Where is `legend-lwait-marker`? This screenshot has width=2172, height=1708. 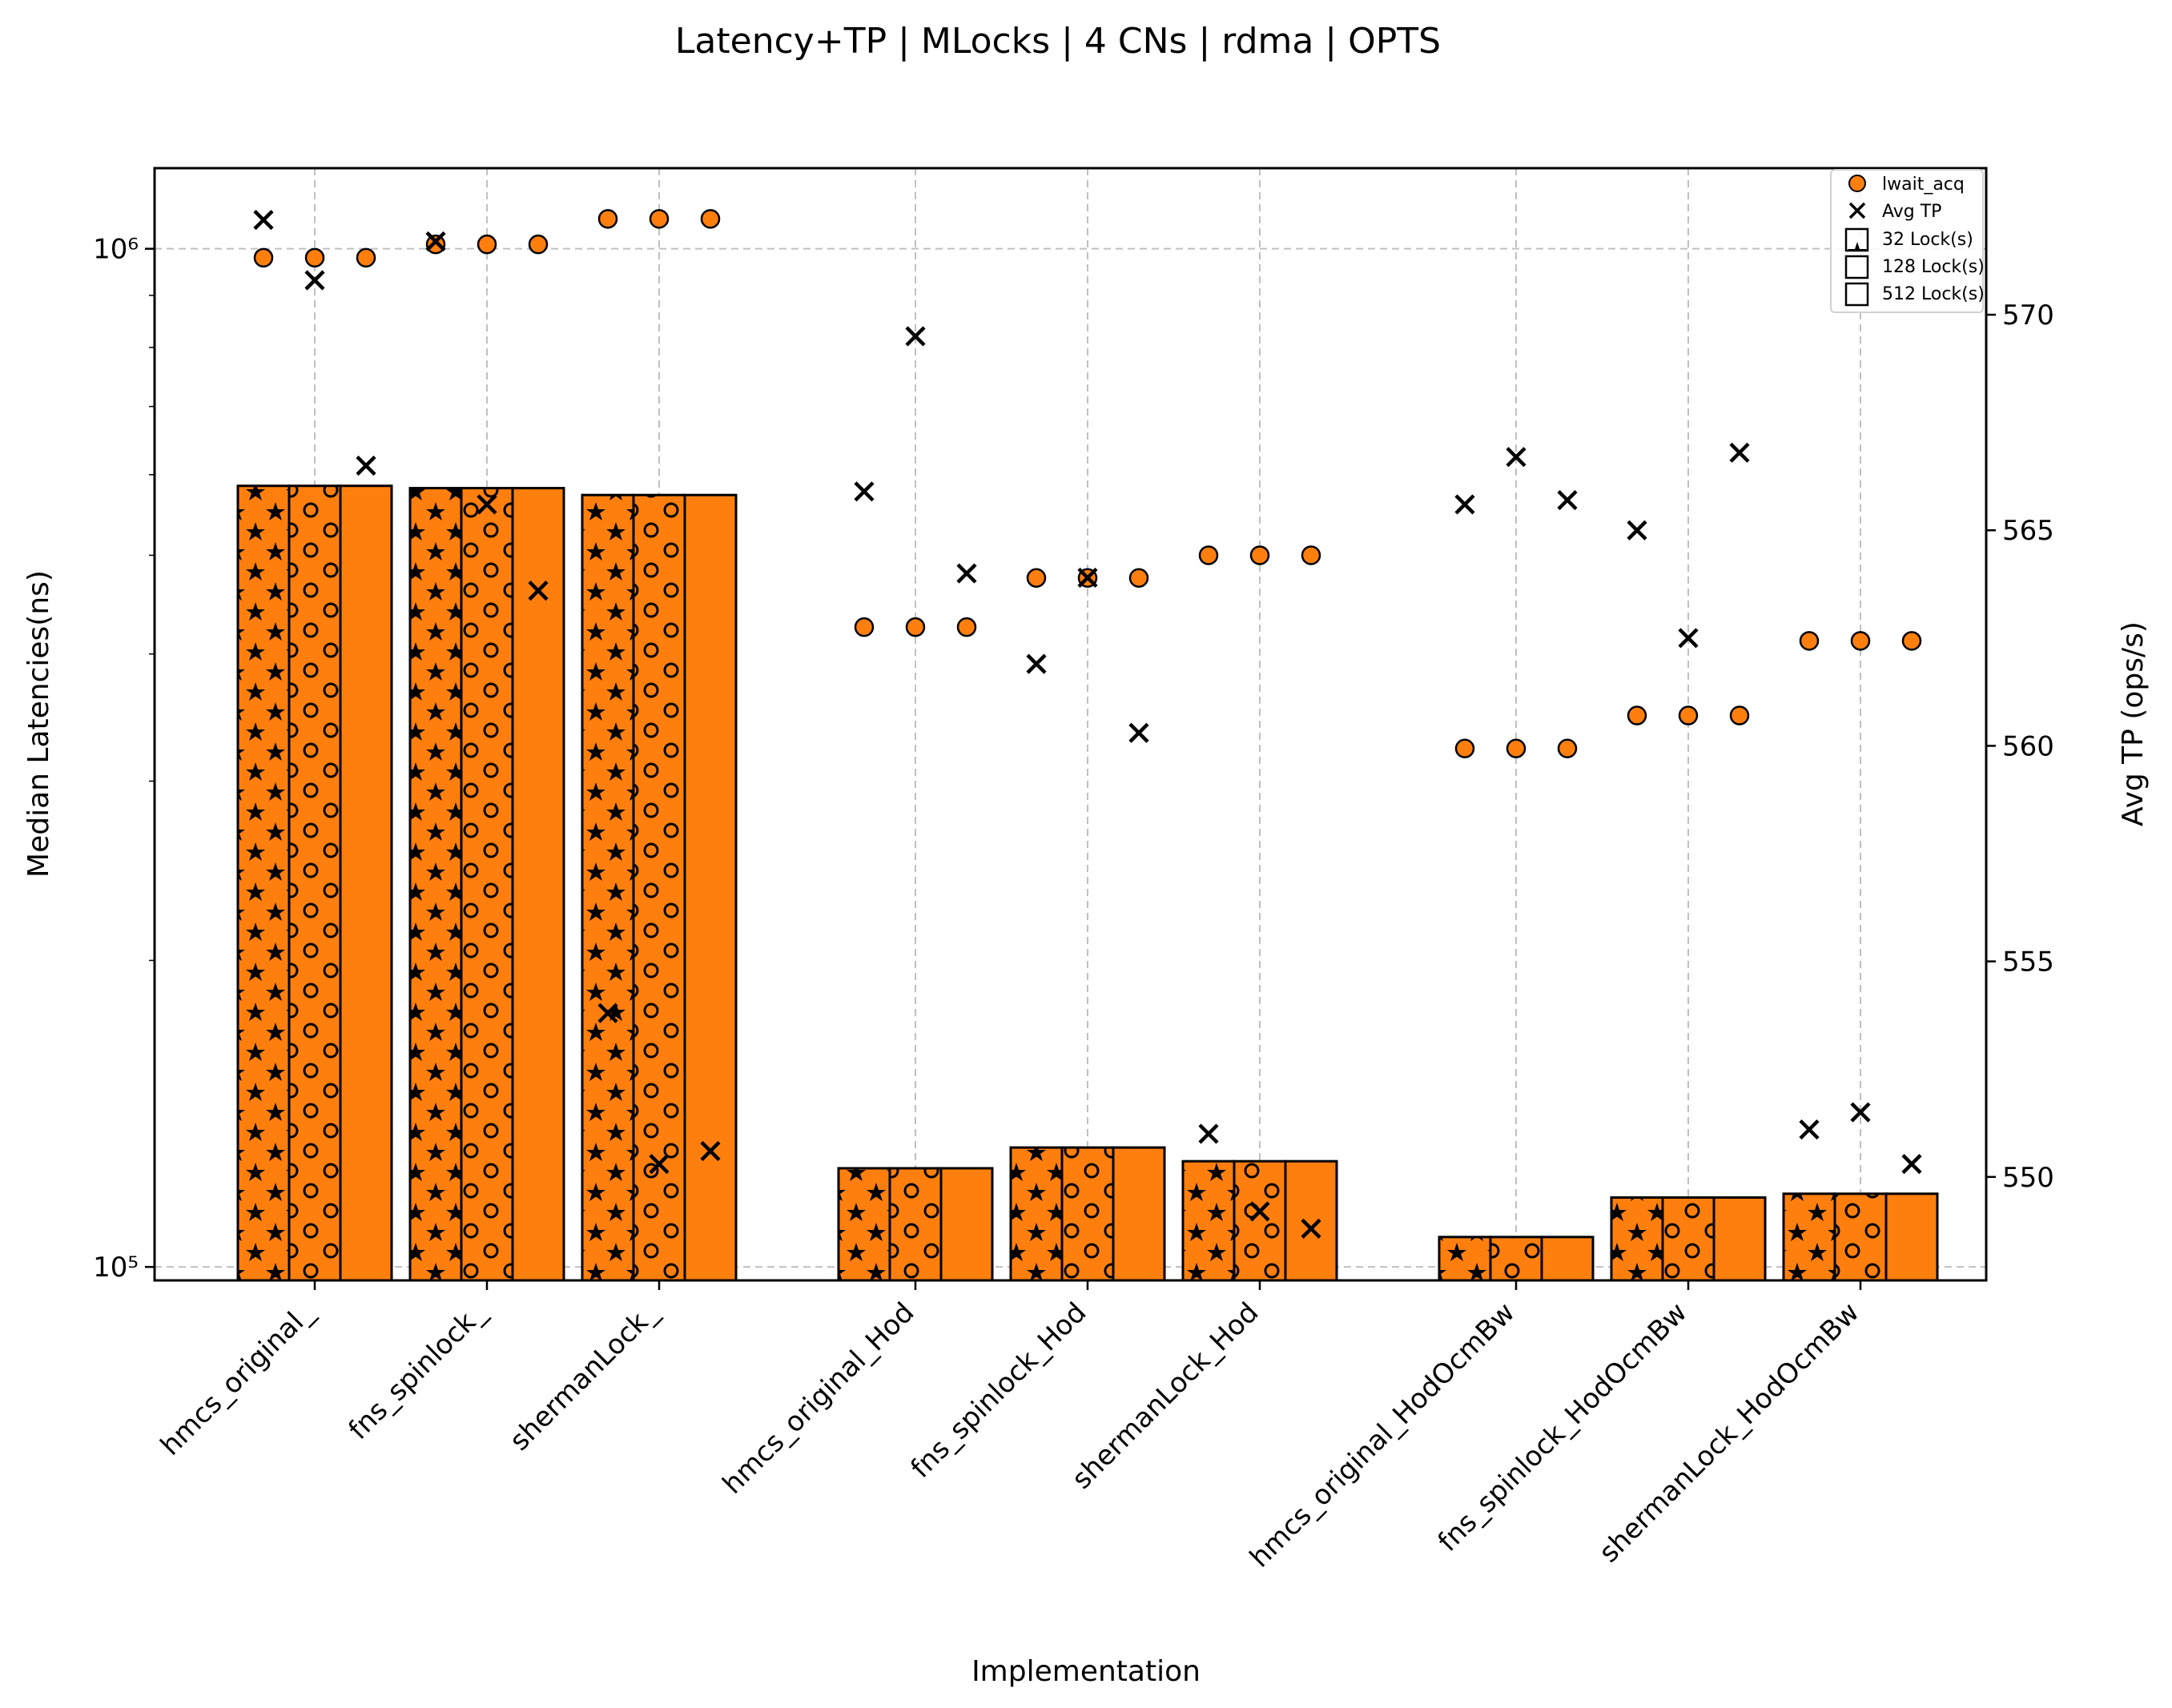
legend-lwait-marker is located at coordinates (1857, 184).